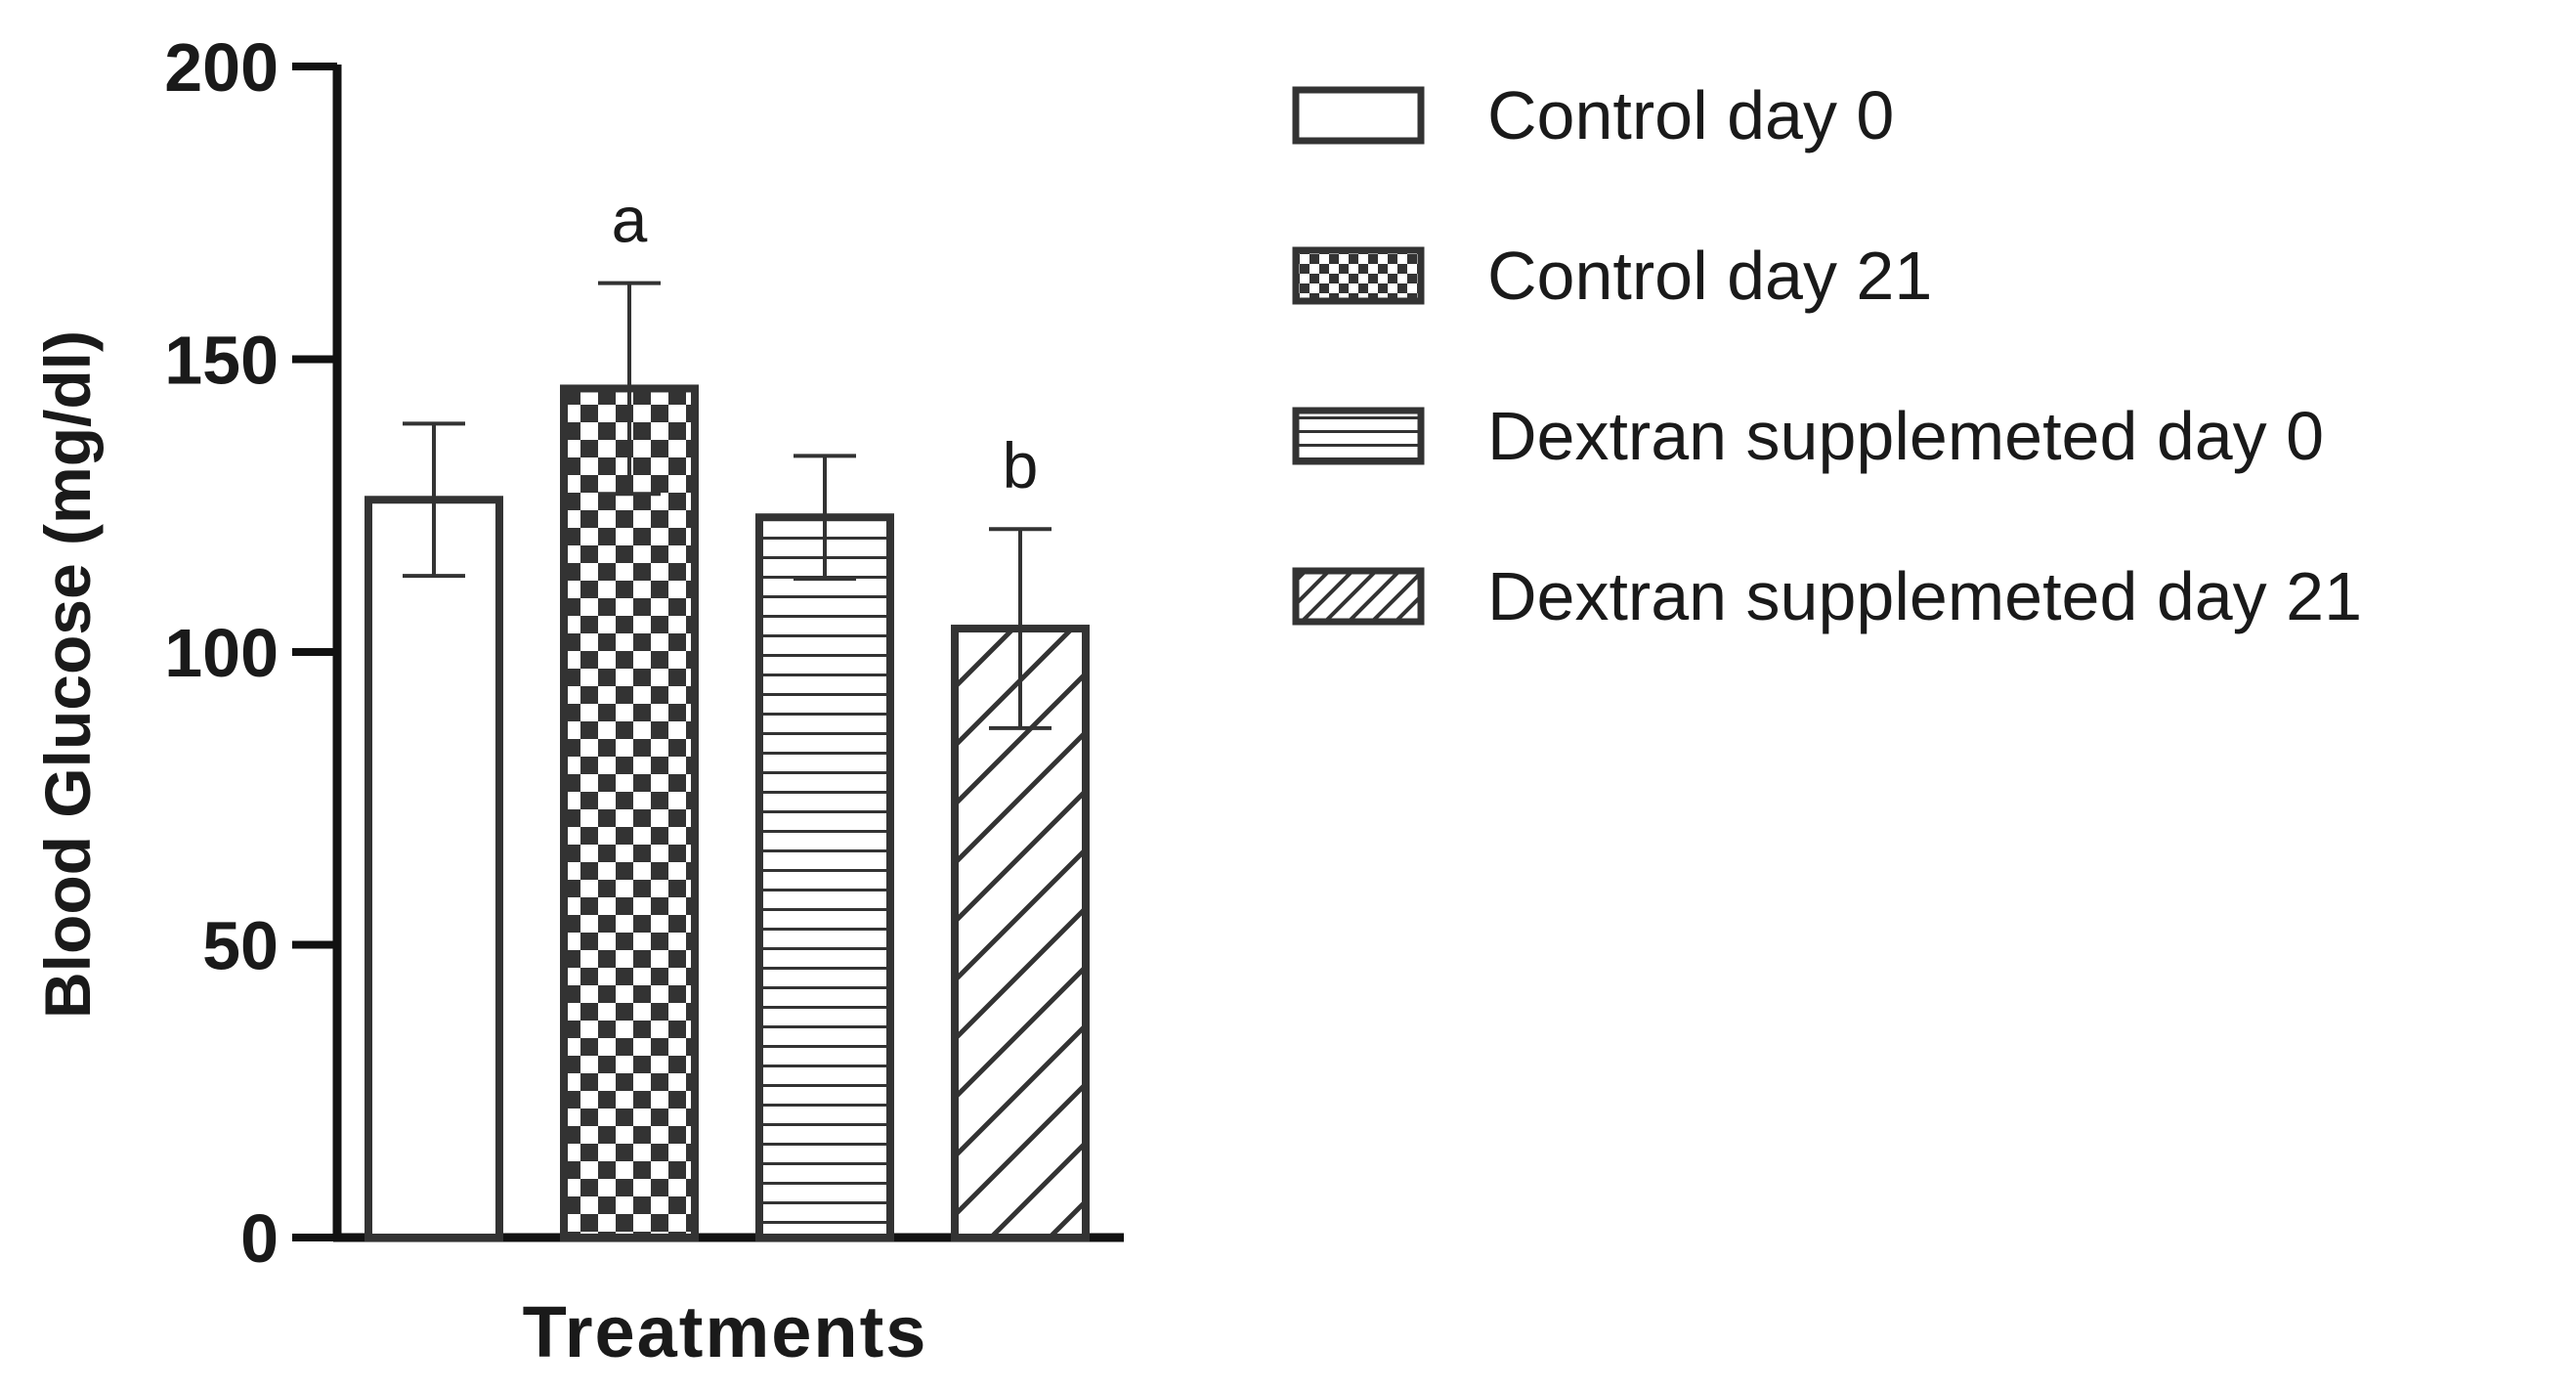  I want to click on legend-label: Dextran supplemeted day 21, so click(1925, 596).